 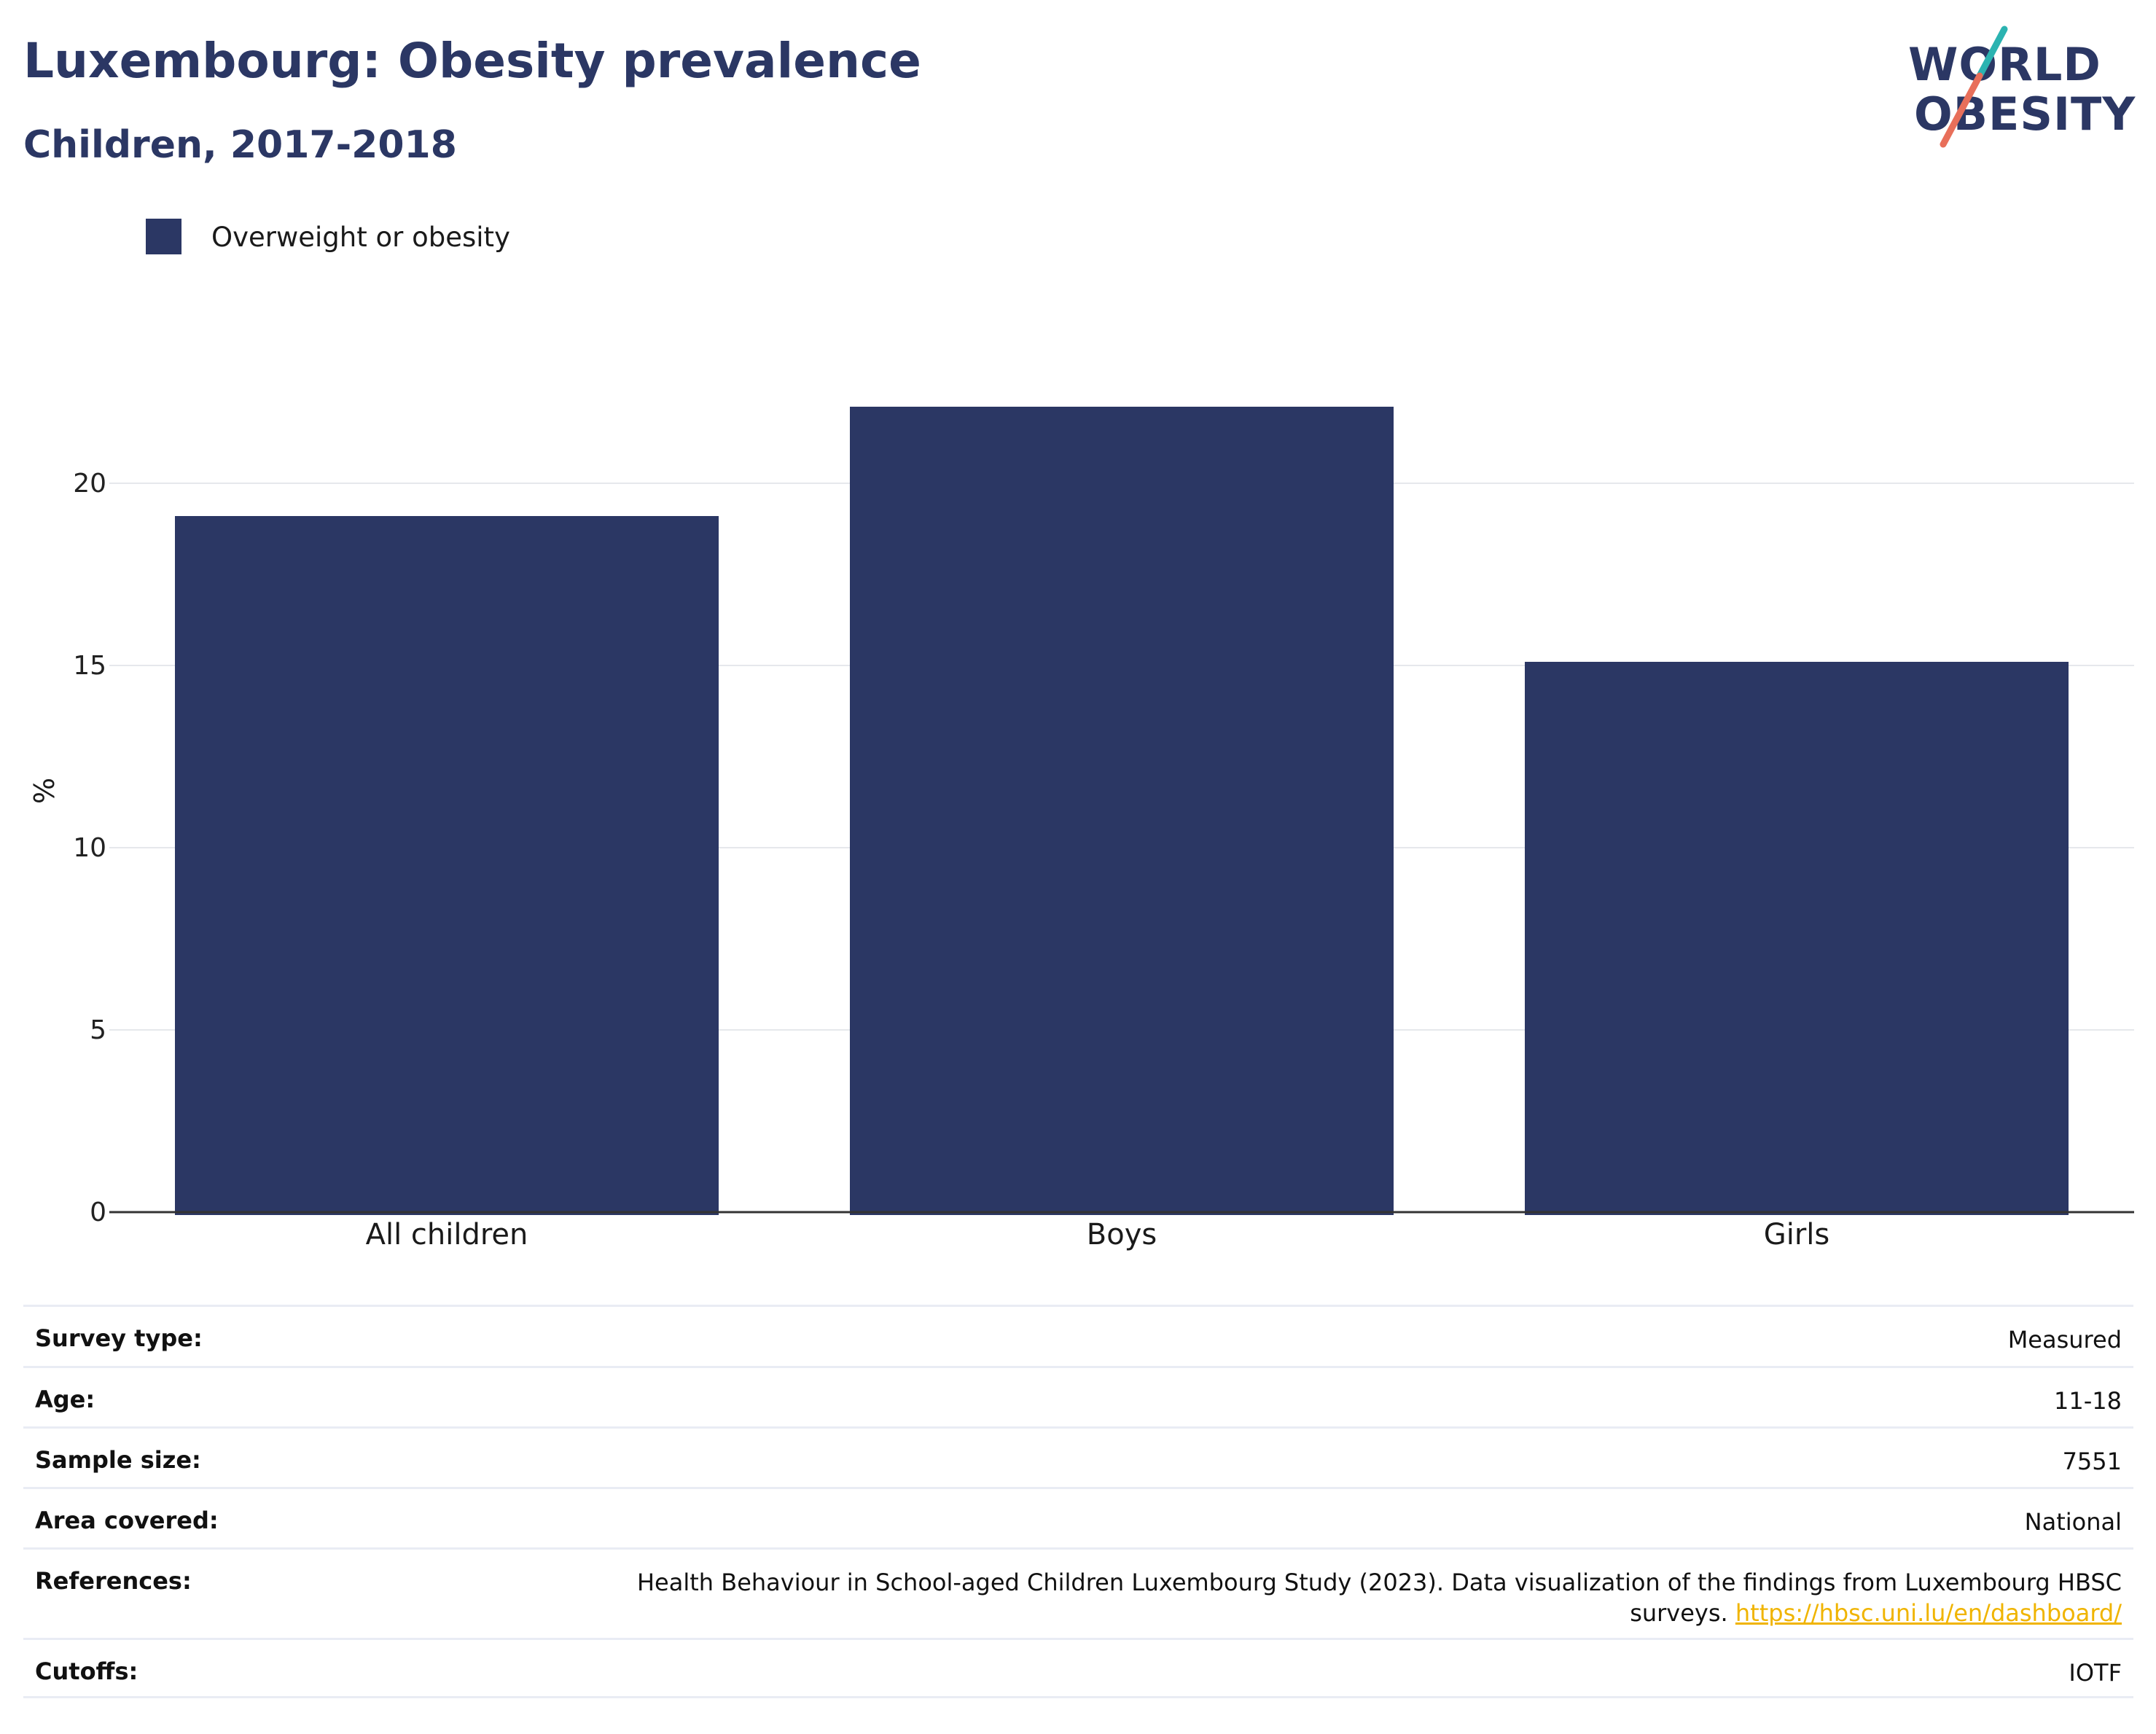 What do you see at coordinates (1974, 87) in the screenshot?
I see `logo-slash-icon` at bounding box center [1974, 87].